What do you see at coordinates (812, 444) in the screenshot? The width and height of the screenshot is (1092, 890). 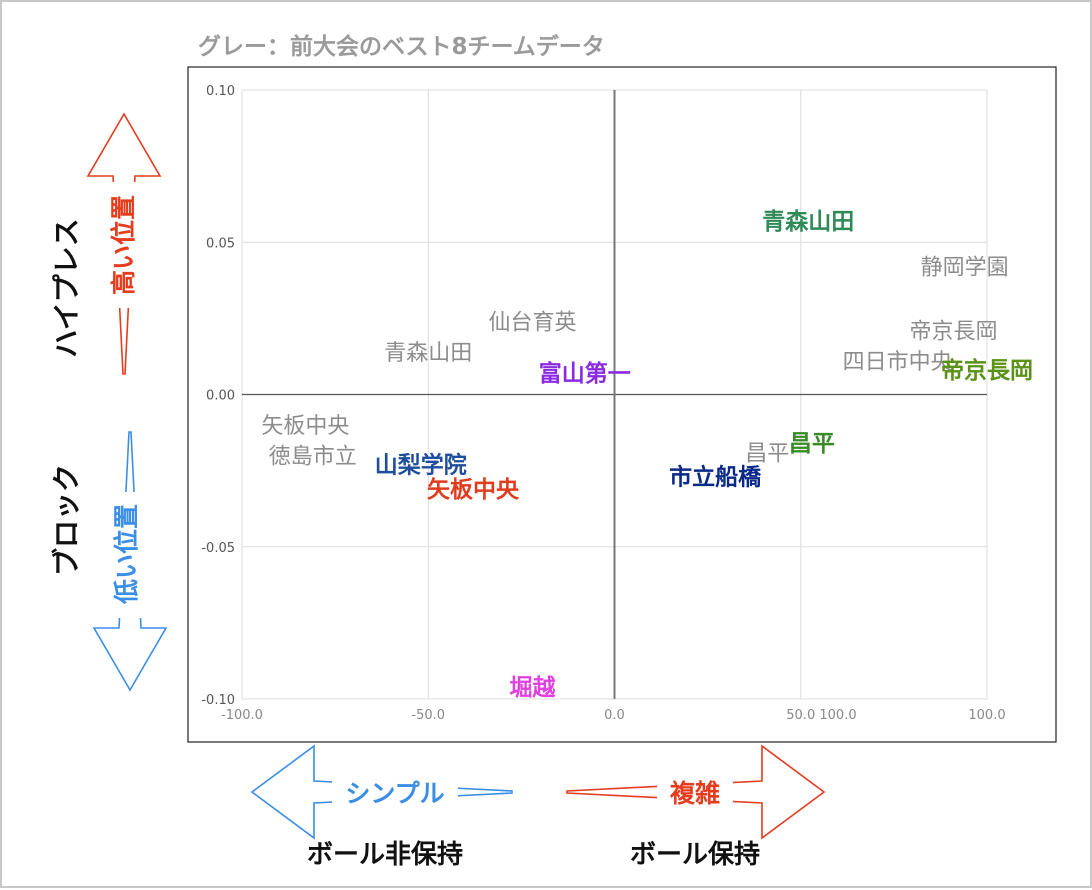 I see `point-label-curr-e6988ce5b9b3: 昌平` at bounding box center [812, 444].